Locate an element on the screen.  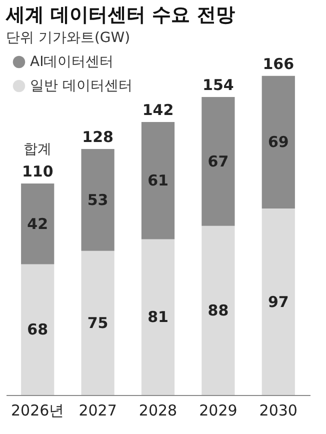
data-label: 75 is located at coordinates (97, 323).